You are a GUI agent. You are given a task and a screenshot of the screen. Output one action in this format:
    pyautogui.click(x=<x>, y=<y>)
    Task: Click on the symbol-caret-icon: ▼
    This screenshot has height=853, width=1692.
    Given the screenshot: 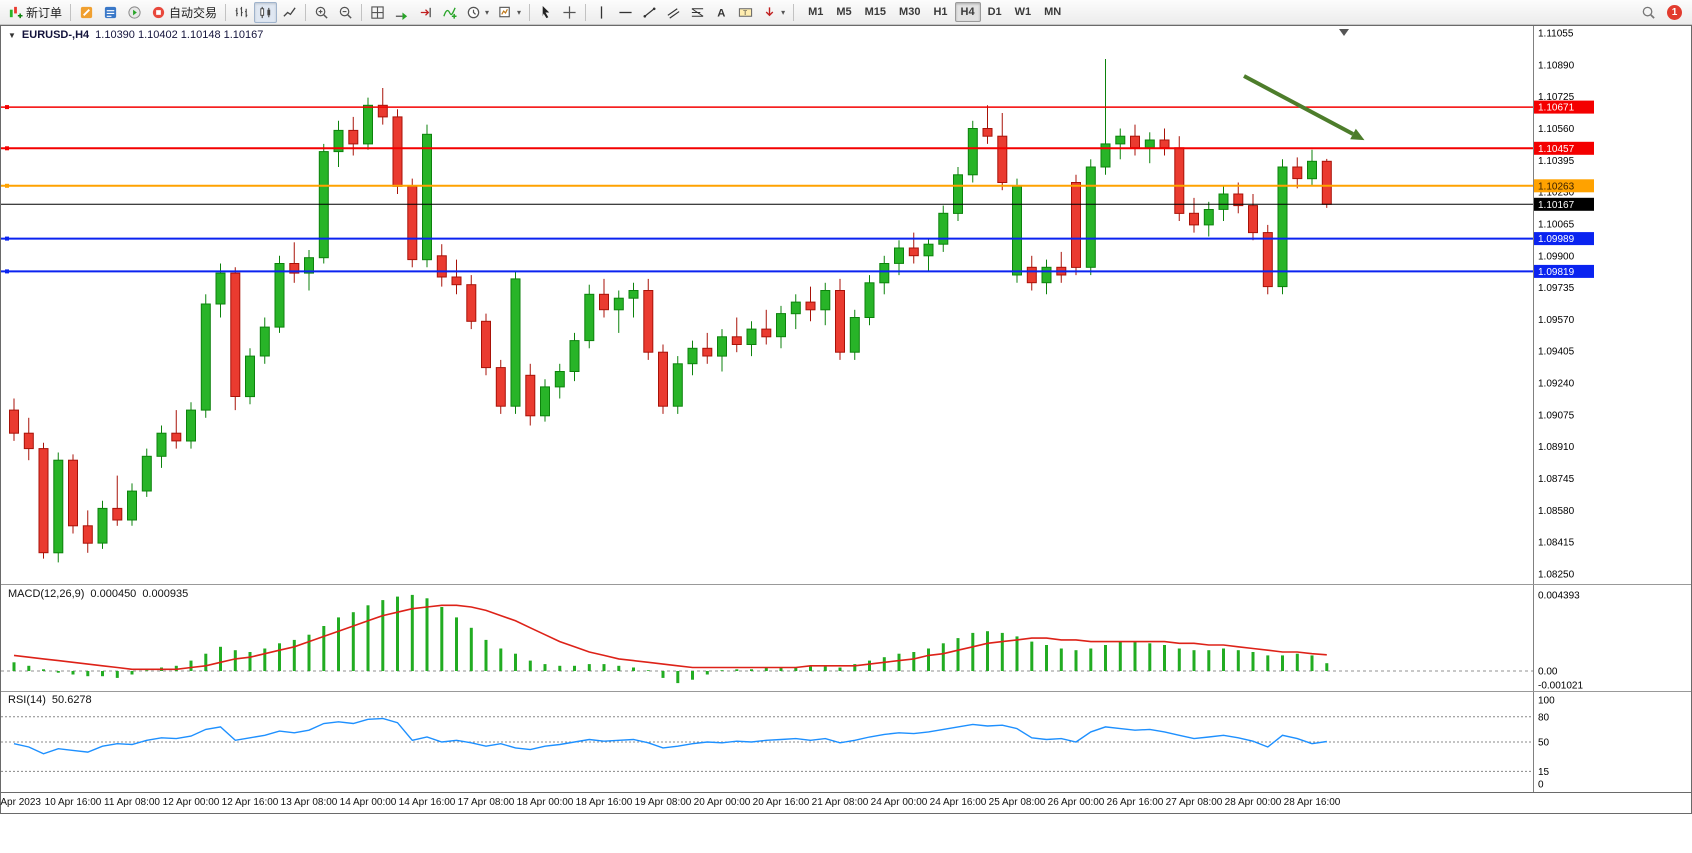 What is the action you would take?
    pyautogui.click(x=12, y=35)
    